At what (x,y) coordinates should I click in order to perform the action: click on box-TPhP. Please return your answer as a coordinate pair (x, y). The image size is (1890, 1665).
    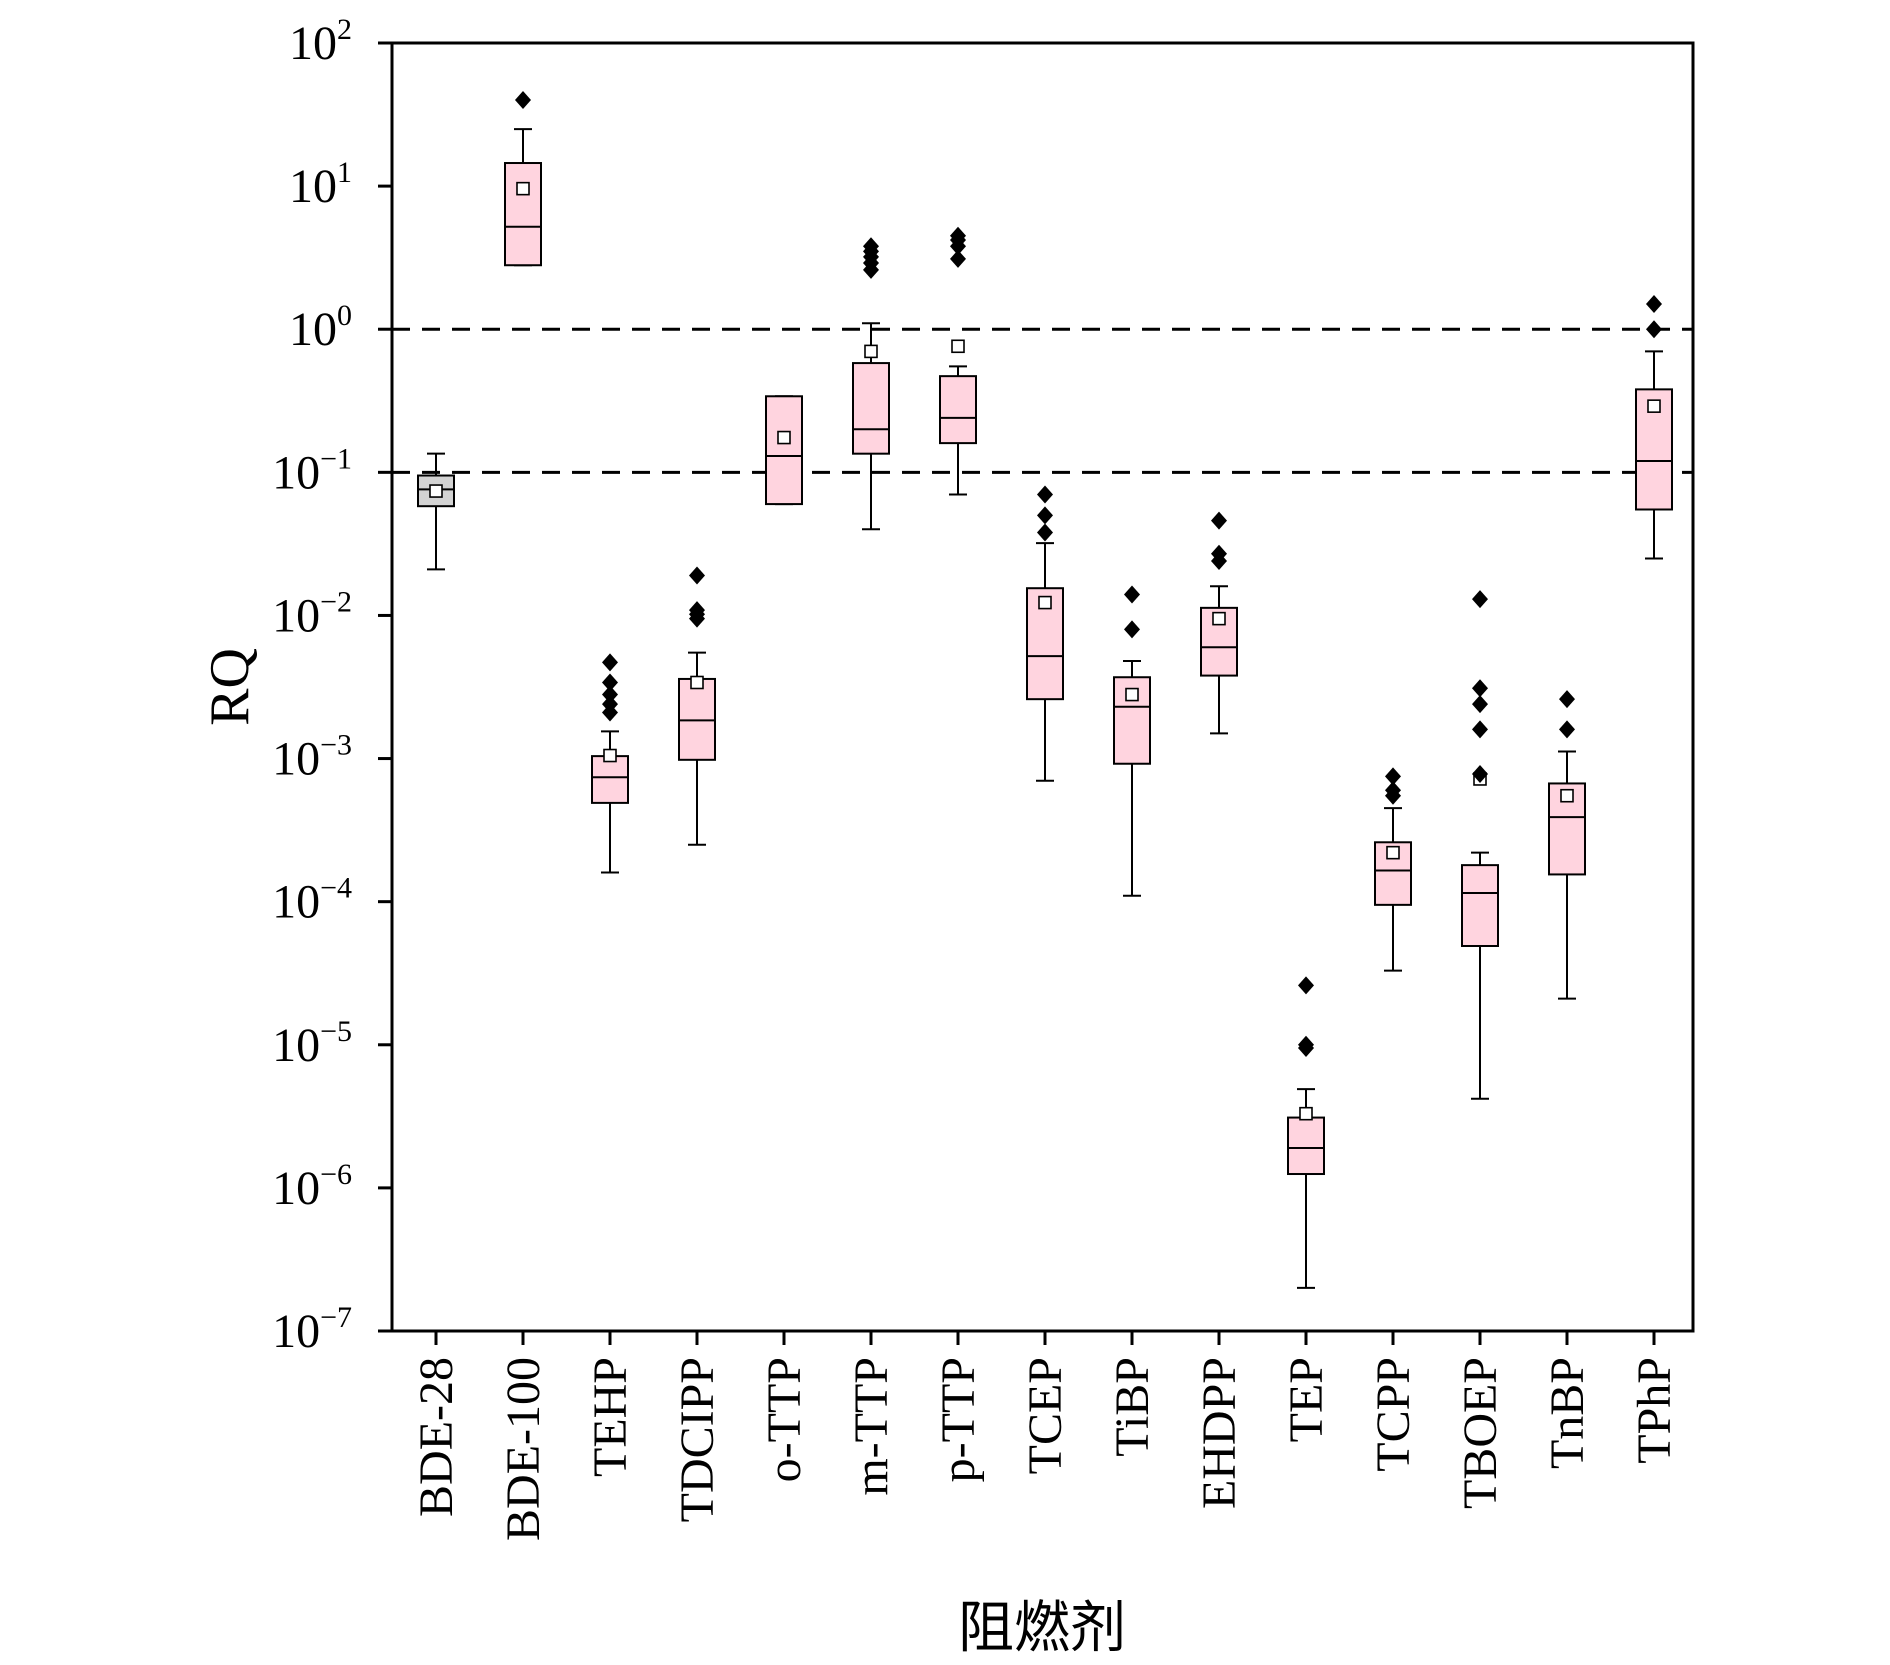
    Looking at the image, I should click on (1654, 427).